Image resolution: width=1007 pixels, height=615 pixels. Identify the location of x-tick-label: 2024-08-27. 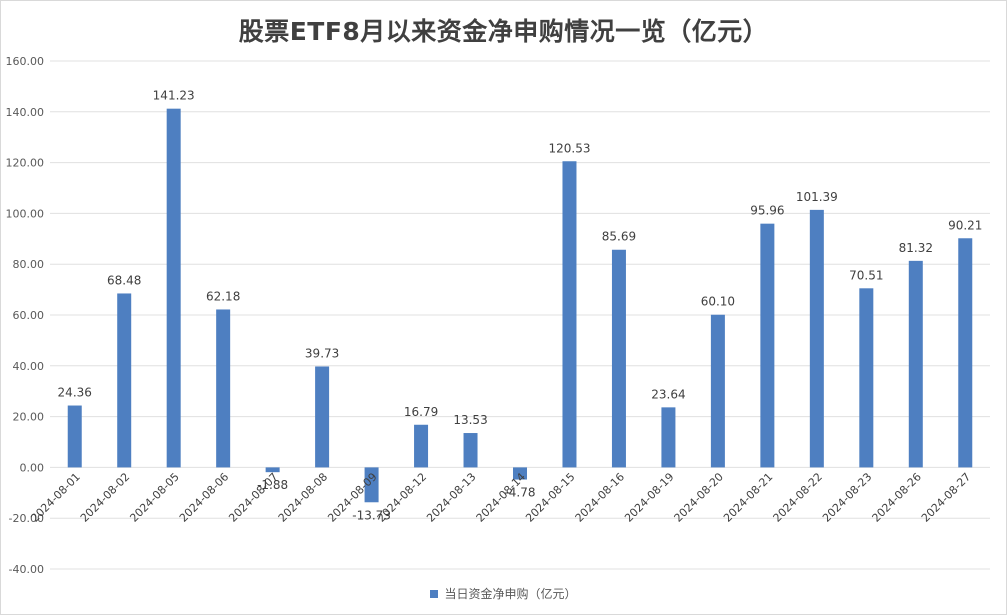
(946, 497).